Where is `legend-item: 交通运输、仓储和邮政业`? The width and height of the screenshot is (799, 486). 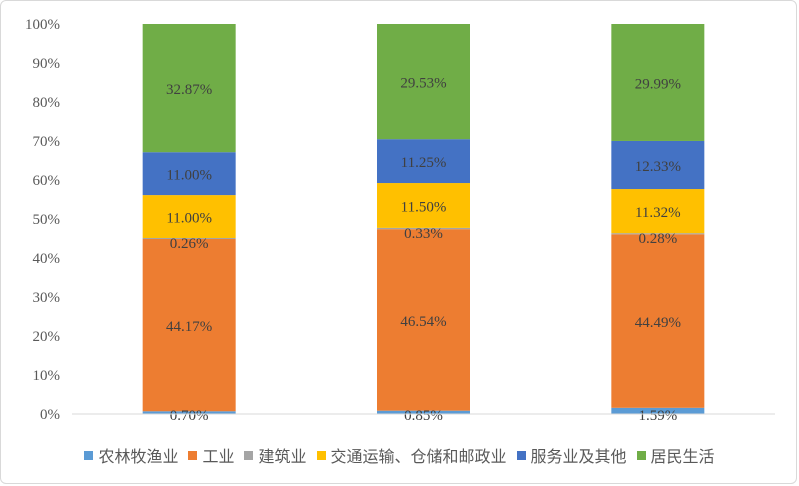
legend-item: 交通运输、仓储和邮政业 is located at coordinates (411, 455).